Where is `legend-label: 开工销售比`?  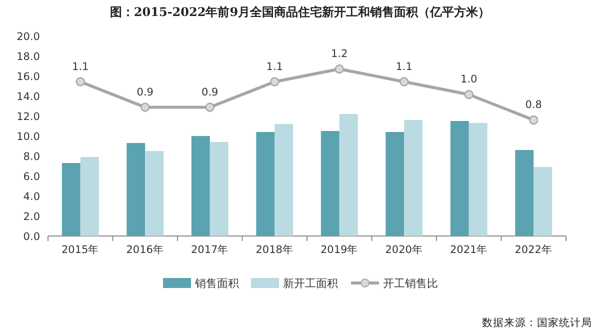
legend-label: 开工销售比 is located at coordinates (410, 283).